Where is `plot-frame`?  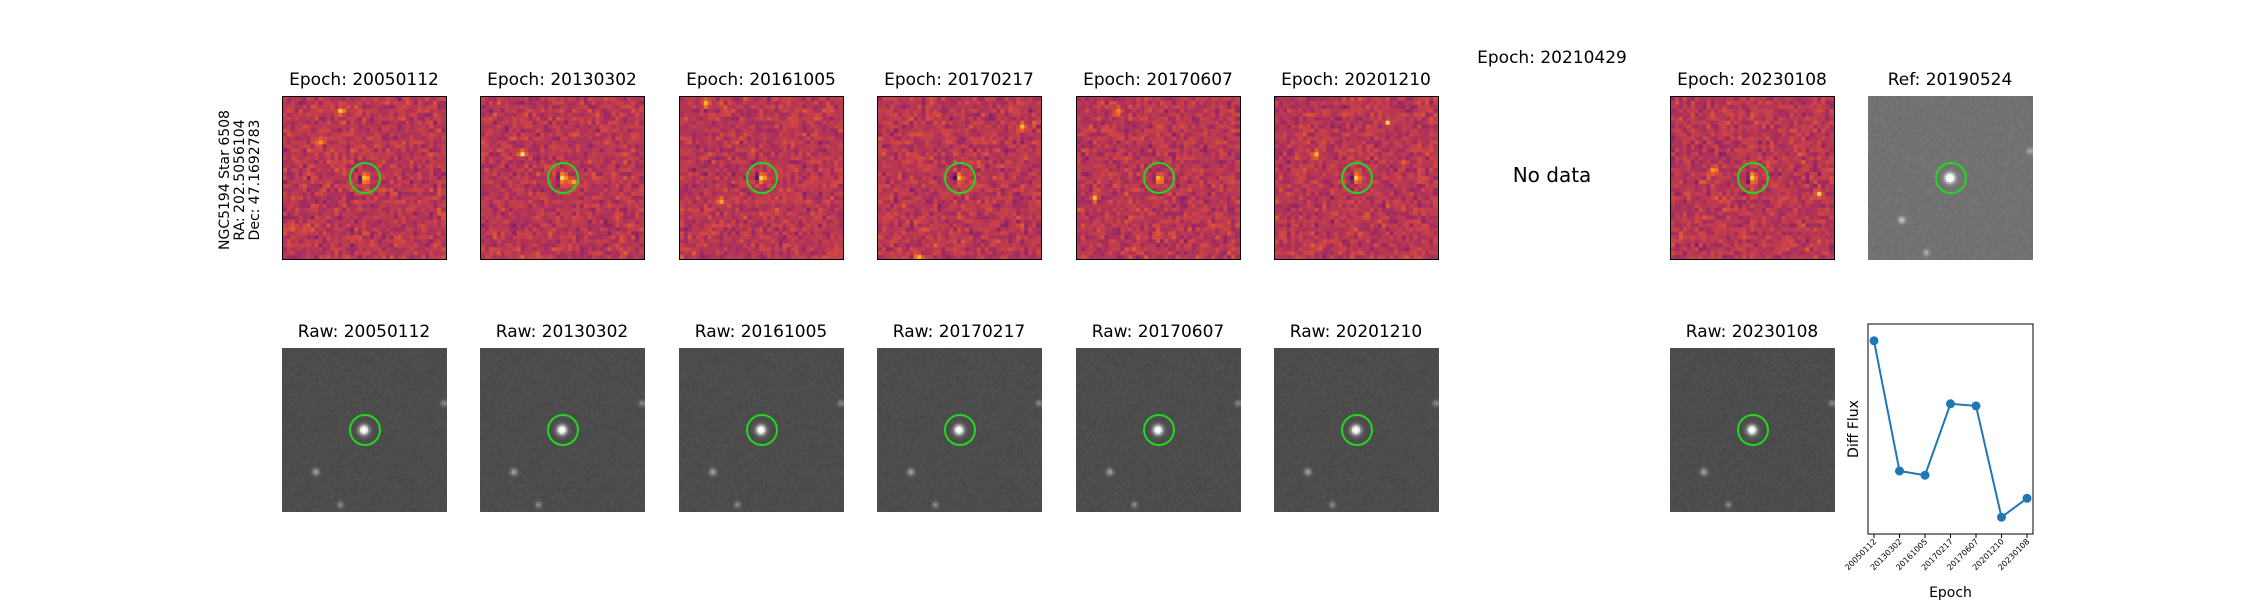
plot-frame is located at coordinates (1950, 429).